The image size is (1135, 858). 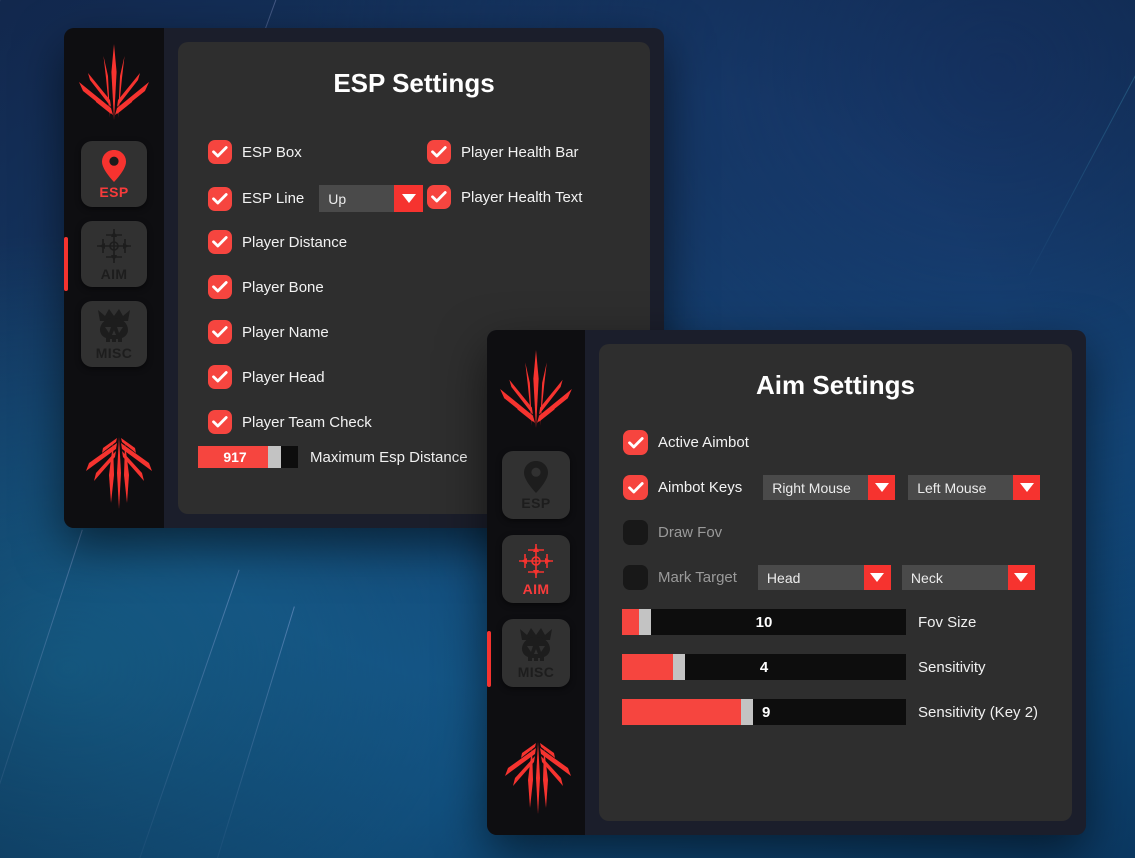 I want to click on slider-fov-size: 10, so click(x=764, y=622).